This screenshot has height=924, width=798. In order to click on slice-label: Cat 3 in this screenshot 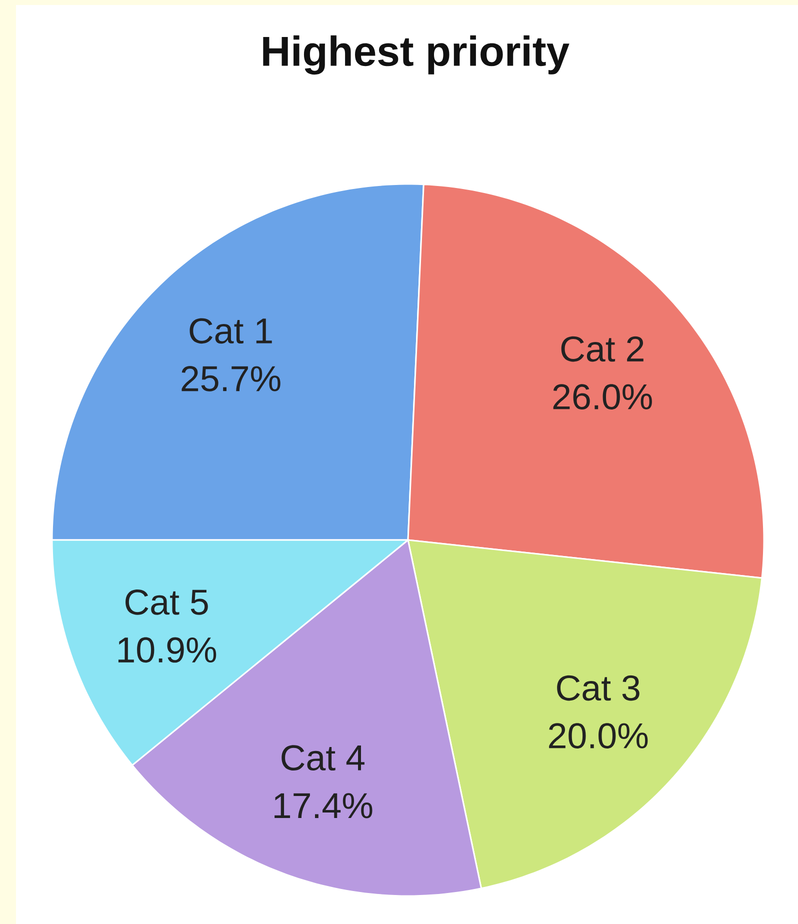, I will do `click(598, 688)`.